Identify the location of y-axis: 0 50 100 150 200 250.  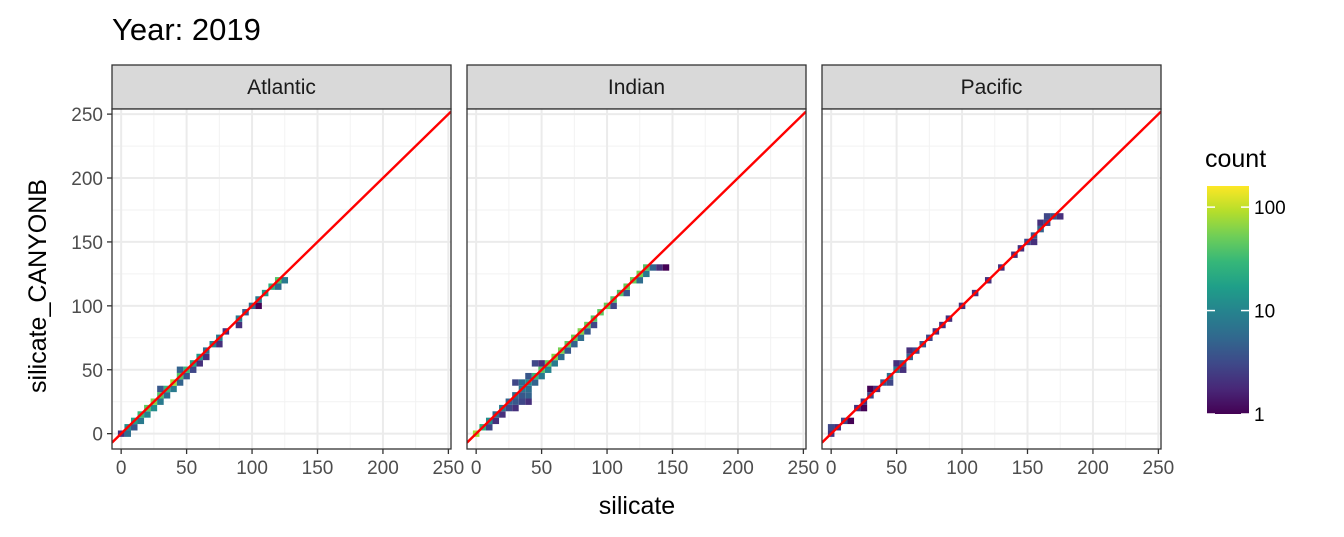
(91, 275).